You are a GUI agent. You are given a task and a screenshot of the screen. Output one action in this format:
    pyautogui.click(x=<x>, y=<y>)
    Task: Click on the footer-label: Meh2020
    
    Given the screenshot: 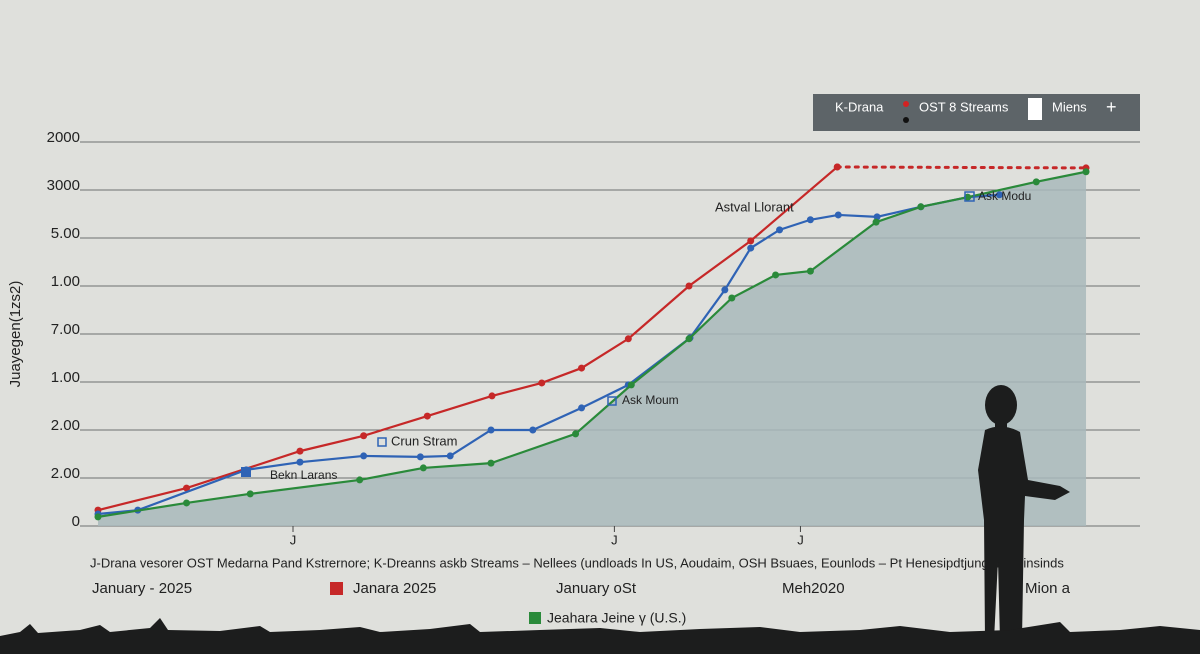 What is the action you would take?
    pyautogui.click(x=813, y=588)
    